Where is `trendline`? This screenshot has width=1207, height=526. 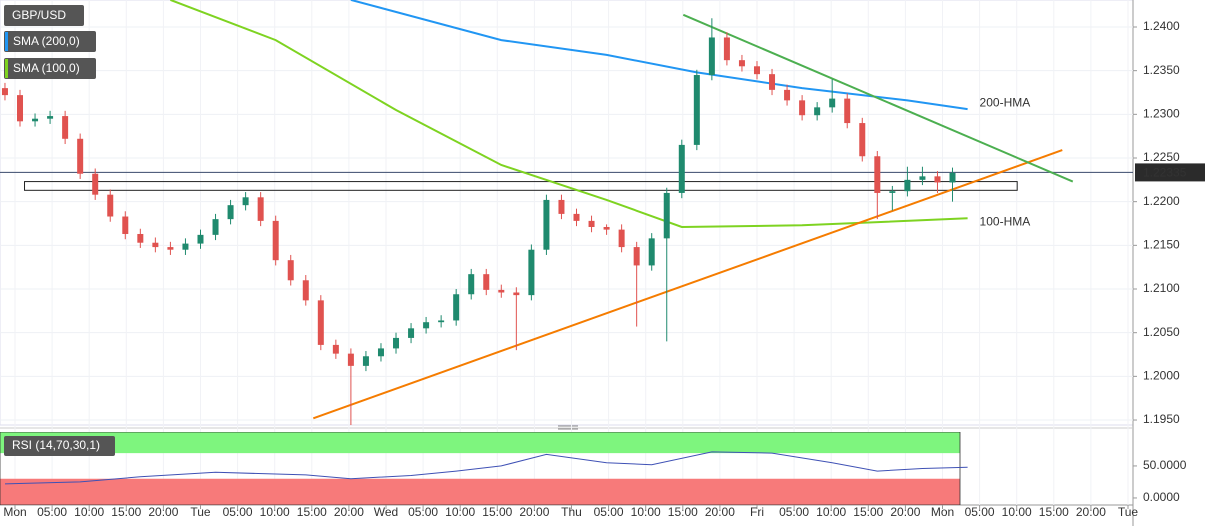
trendline is located at coordinates (878, 98).